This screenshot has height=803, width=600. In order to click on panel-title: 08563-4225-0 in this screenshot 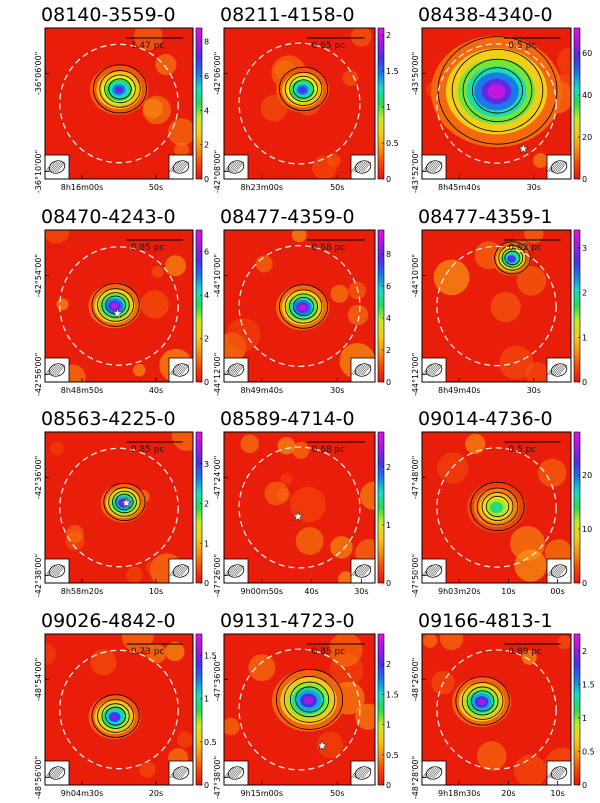, I will do `click(108, 419)`.